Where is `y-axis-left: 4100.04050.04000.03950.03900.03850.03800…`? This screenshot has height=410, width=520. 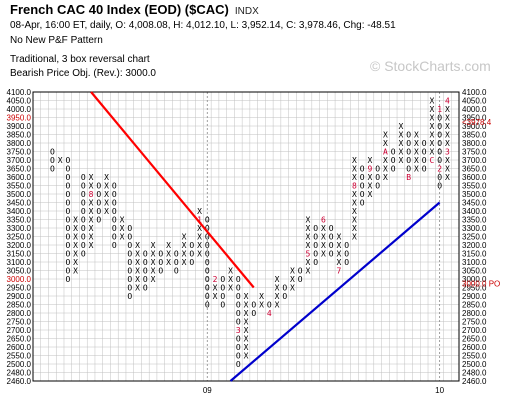 y-axis-left: 4100.04050.04000.03950.03900.03850.03800… is located at coordinates (19, 237).